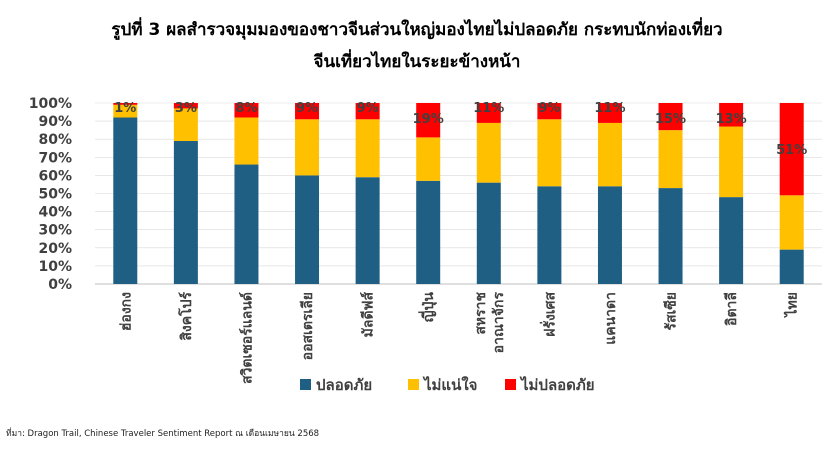  I want to click on legend-safe-swatch, so click(305, 384).